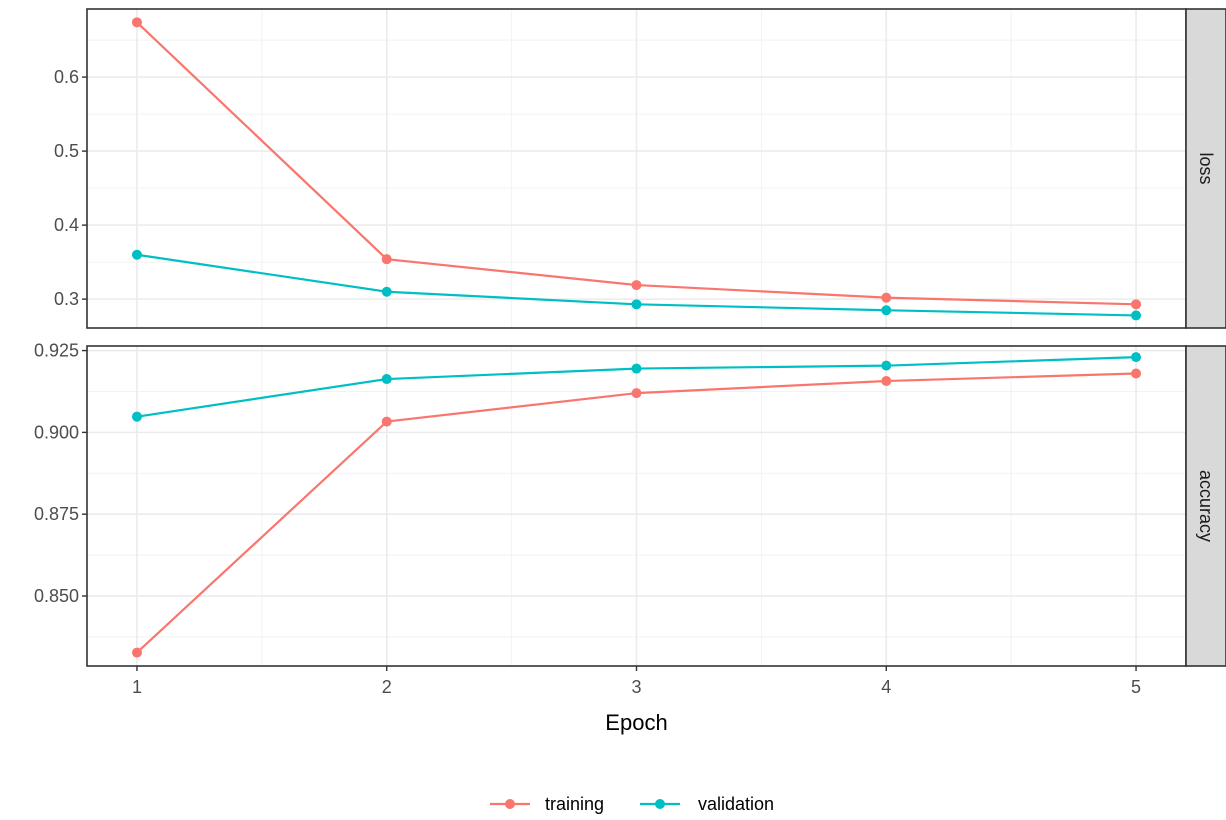  Describe the element at coordinates (736, 804) in the screenshot. I see `legend-label-validation: validation` at that location.